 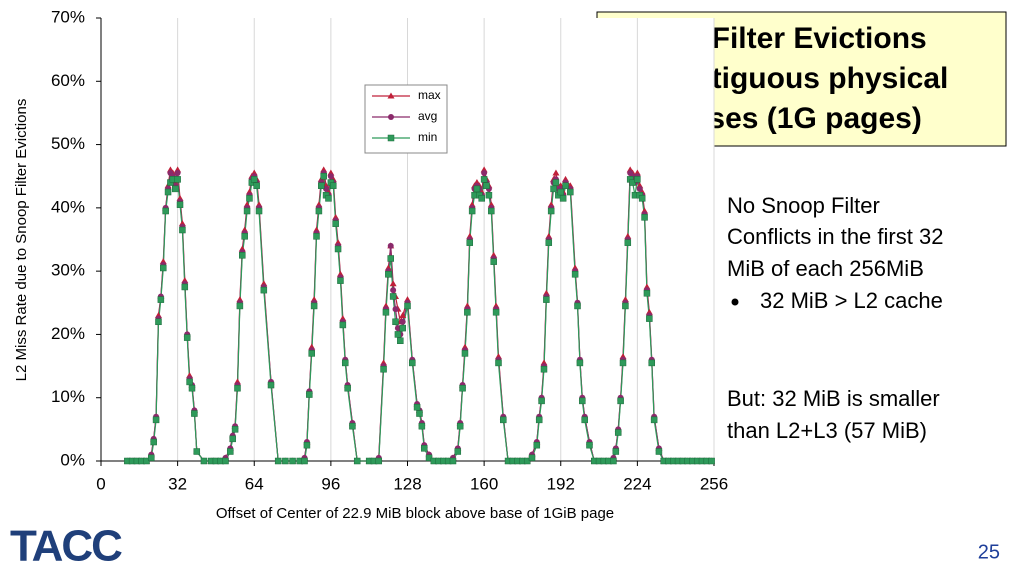 What do you see at coordinates (989, 552) in the screenshot?
I see `page-number: 25` at bounding box center [989, 552].